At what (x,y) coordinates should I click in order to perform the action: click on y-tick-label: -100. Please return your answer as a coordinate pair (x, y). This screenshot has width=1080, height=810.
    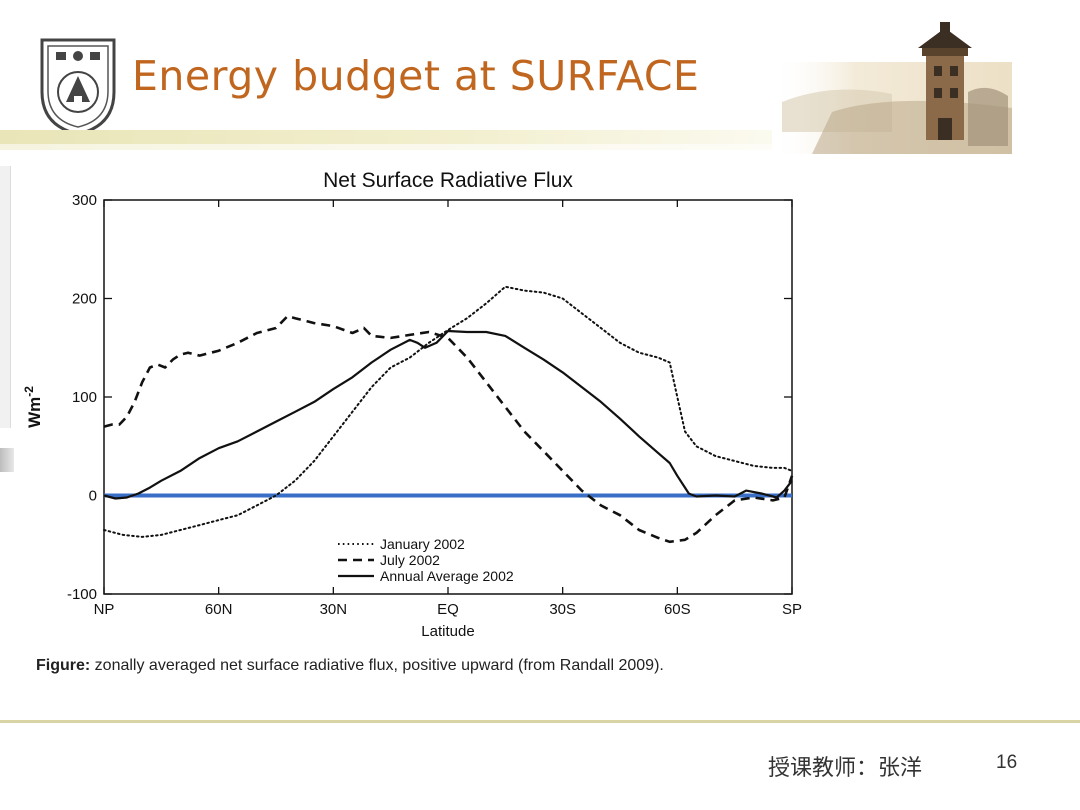
    Looking at the image, I should click on (82, 594).